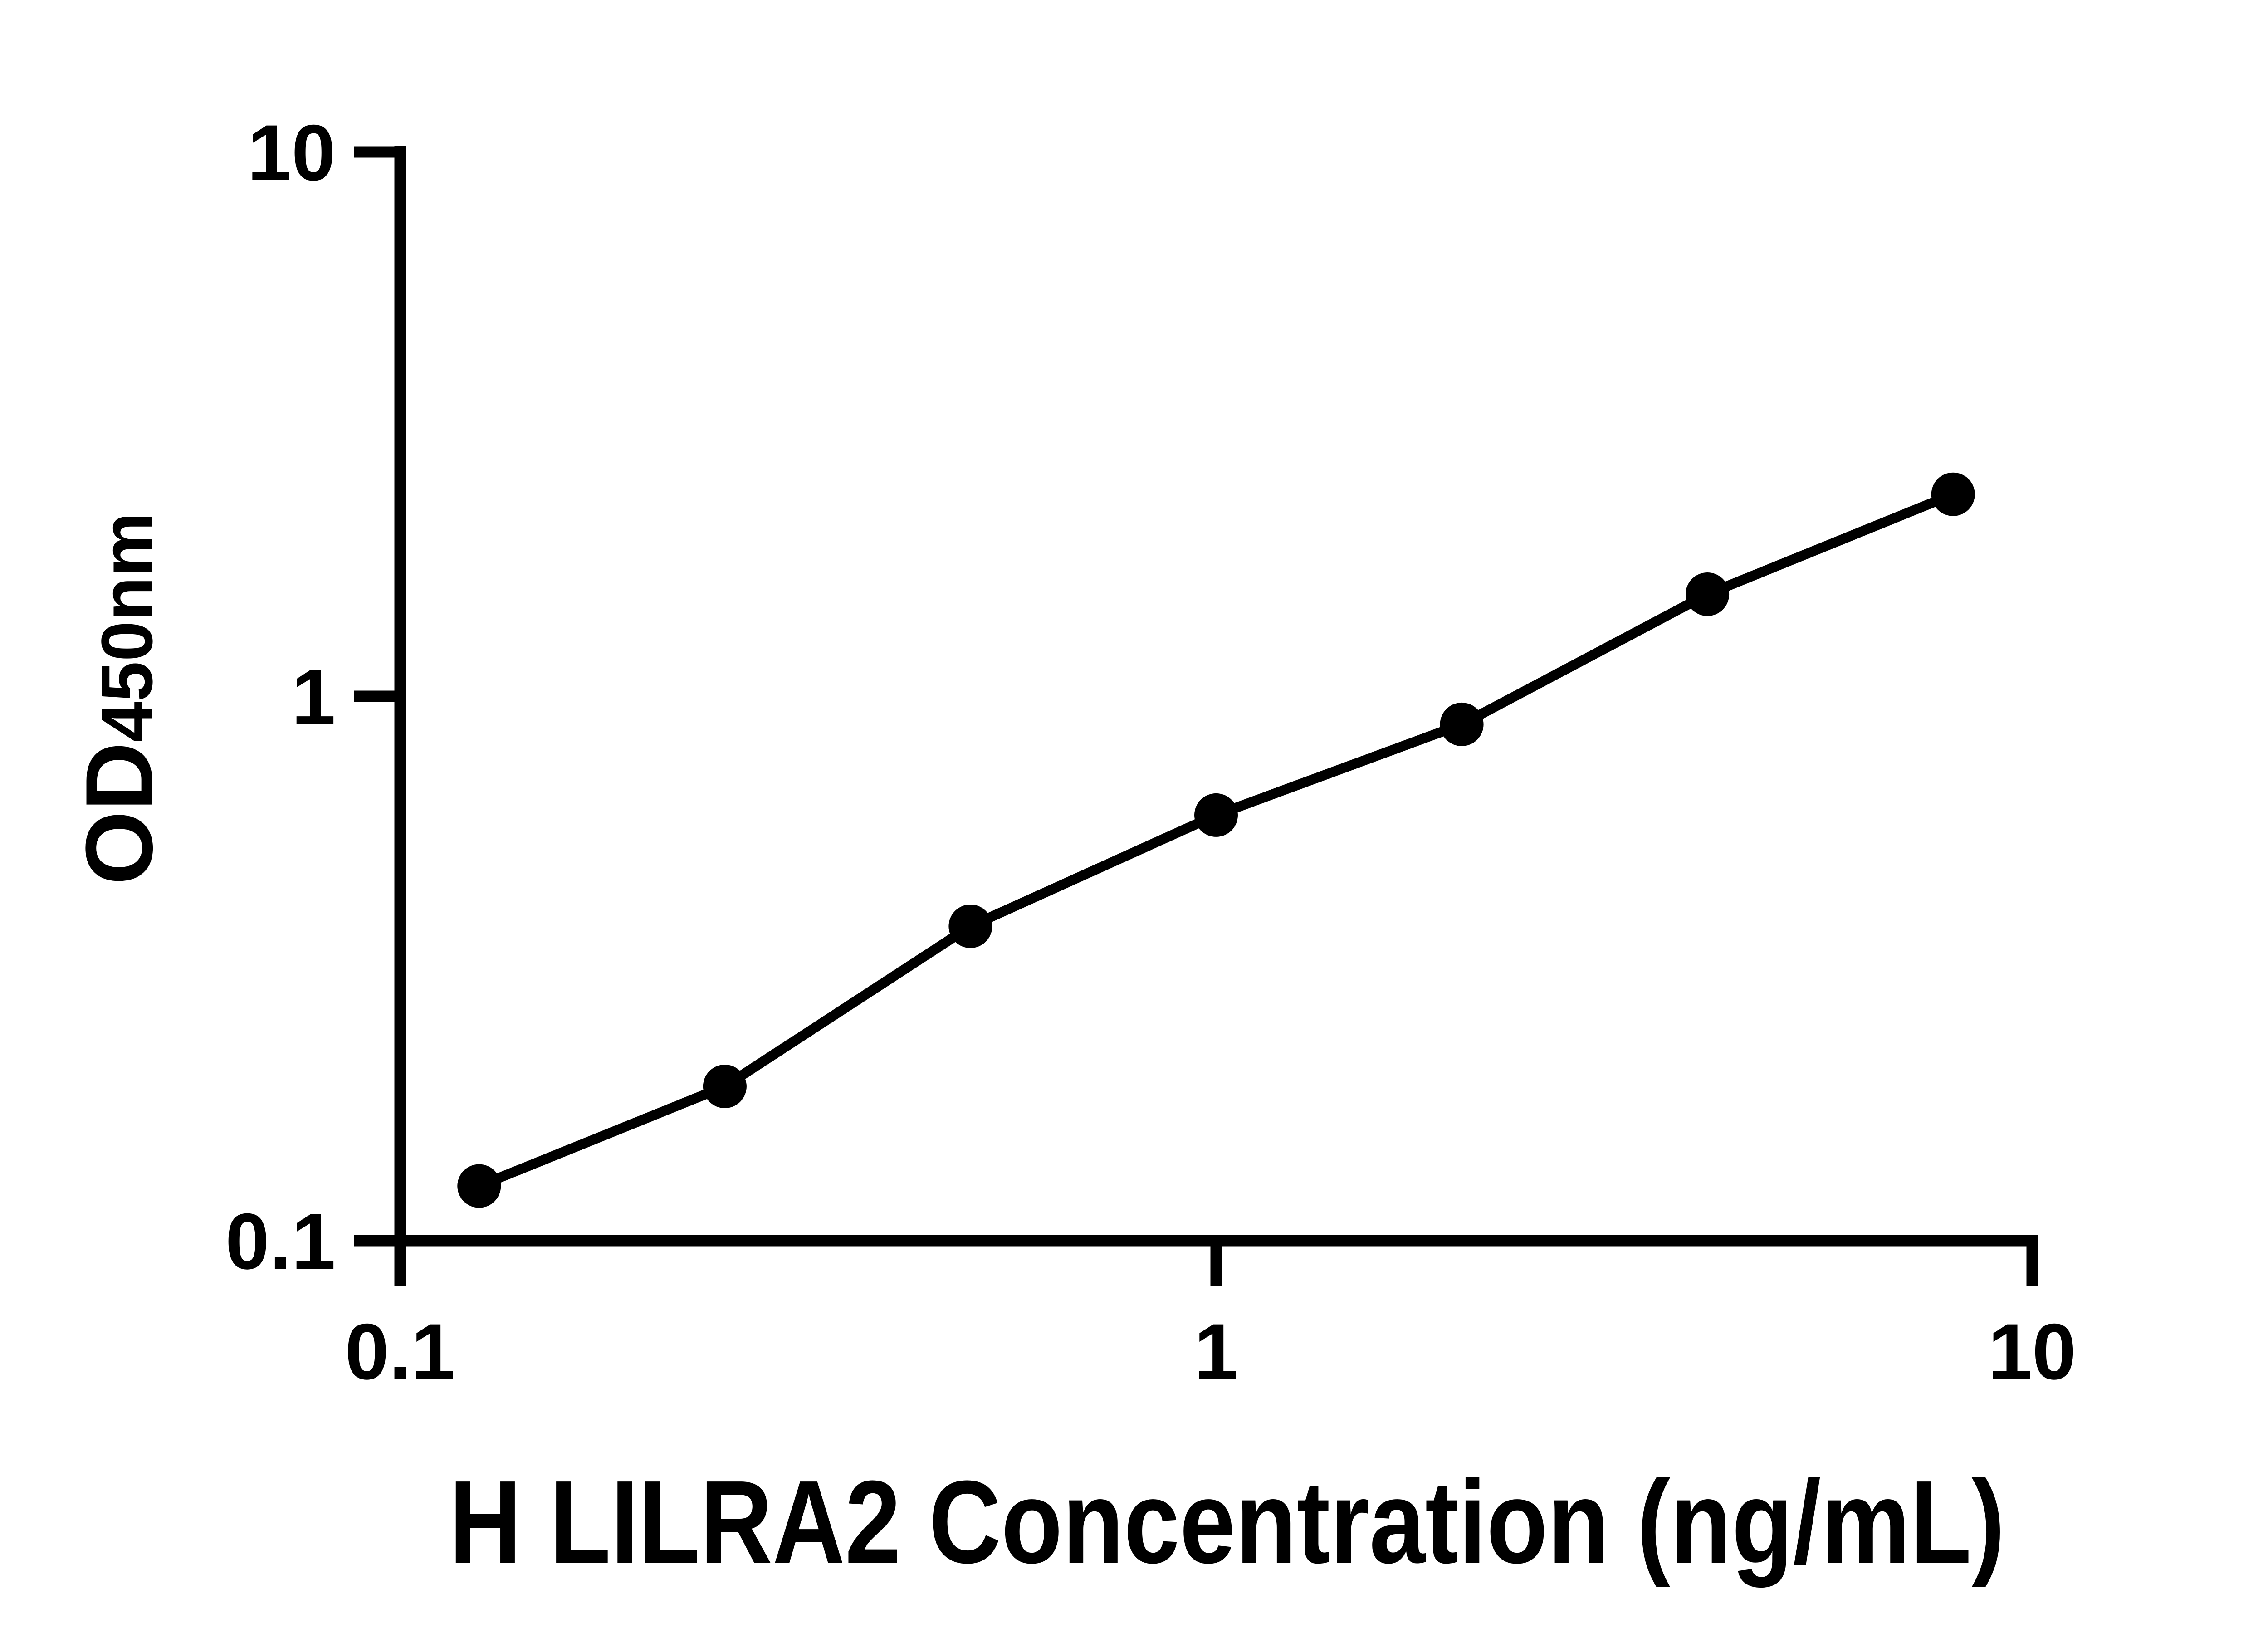  I want to click on y-axis-title: OD450nm, so click(119, 698).